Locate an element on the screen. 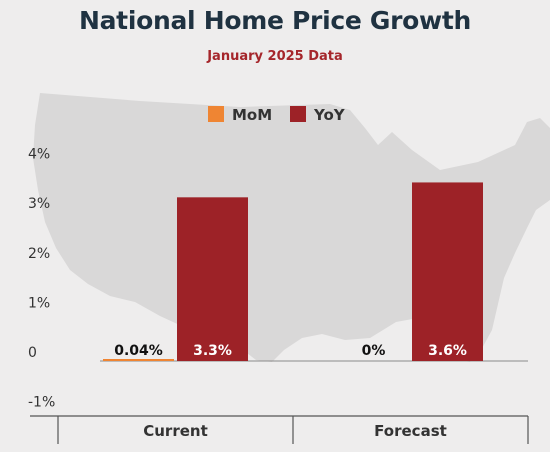  legend-swatch-mom is located at coordinates (216, 114).